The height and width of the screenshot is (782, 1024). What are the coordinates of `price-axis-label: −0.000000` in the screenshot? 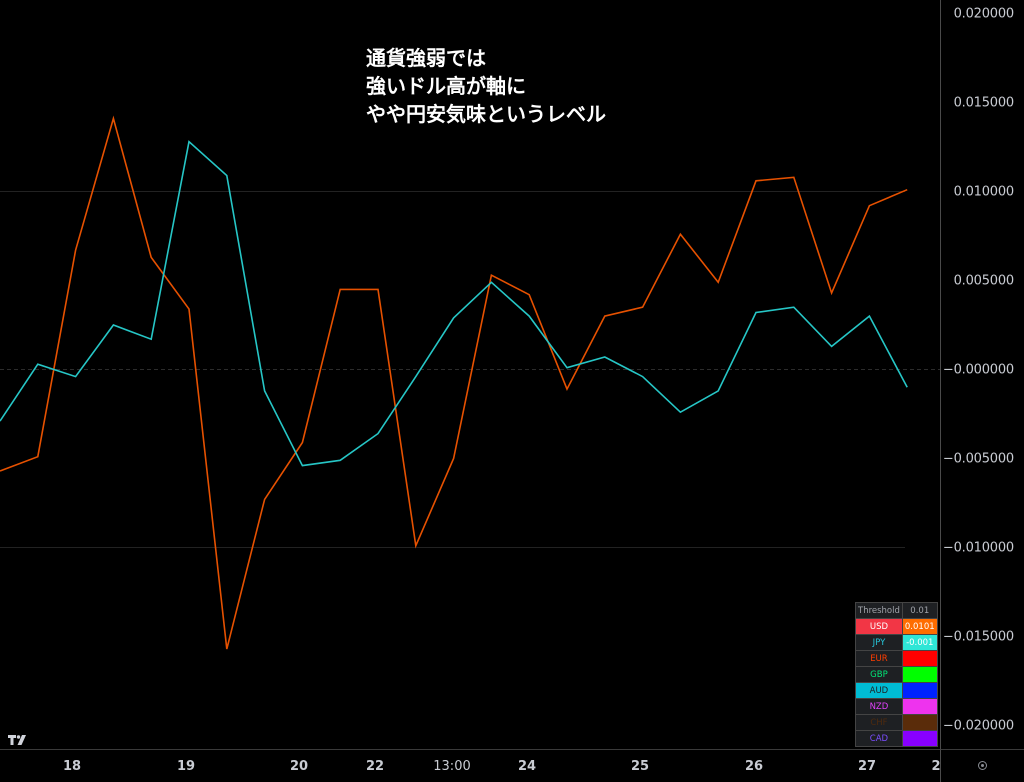 It's located at (978, 369).